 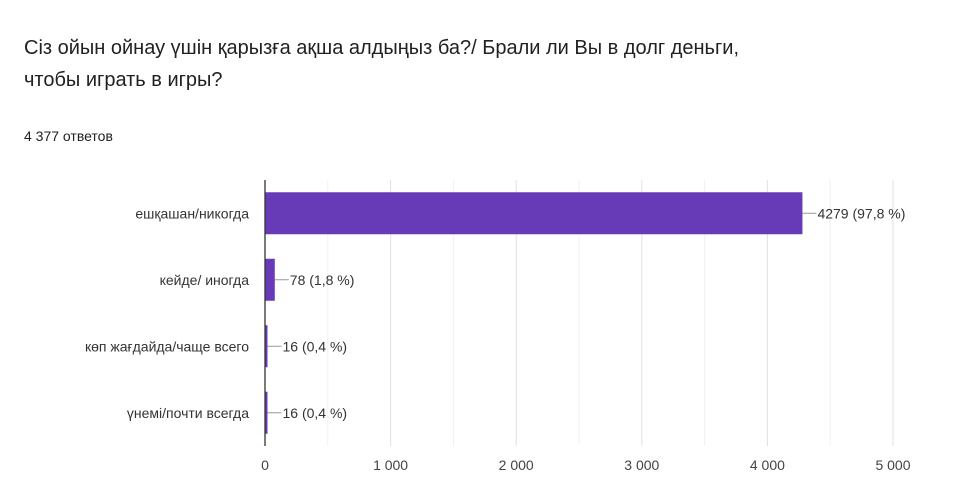 I want to click on x-tick-label: 1 000, so click(x=390, y=465).